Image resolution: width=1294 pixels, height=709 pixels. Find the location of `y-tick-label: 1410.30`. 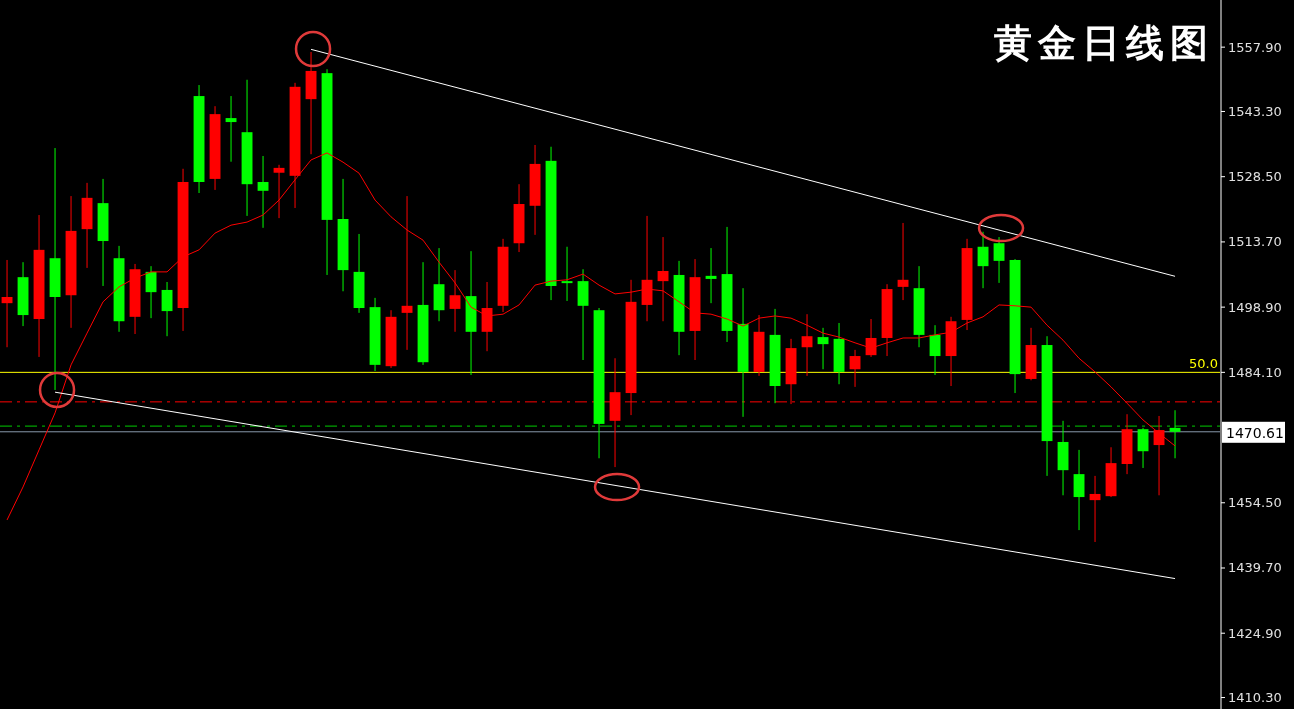

y-tick-label: 1410.30 is located at coordinates (1255, 698).